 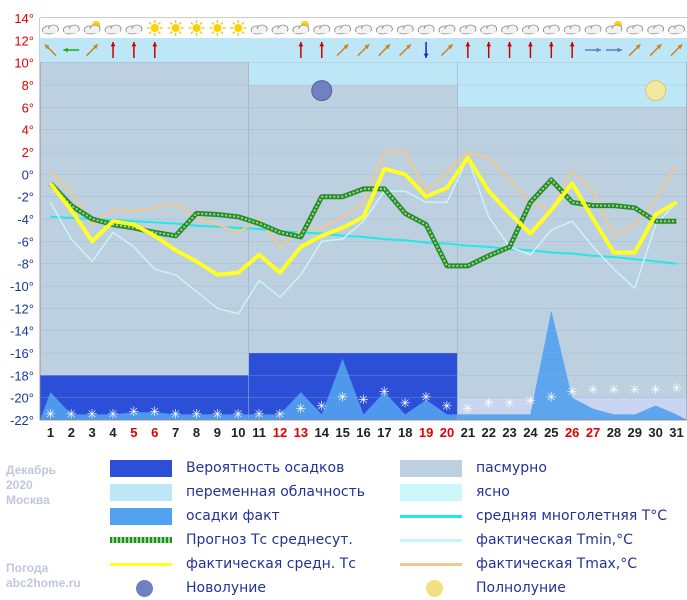 What do you see at coordinates (342, 432) in the screenshot?
I see `x-tick-label: 15` at bounding box center [342, 432].